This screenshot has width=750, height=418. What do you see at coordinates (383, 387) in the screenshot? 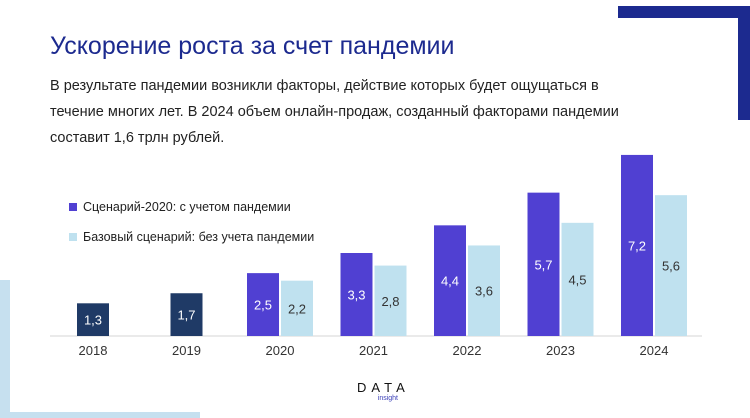
I see `logo-main-text: DATA` at bounding box center [383, 387].